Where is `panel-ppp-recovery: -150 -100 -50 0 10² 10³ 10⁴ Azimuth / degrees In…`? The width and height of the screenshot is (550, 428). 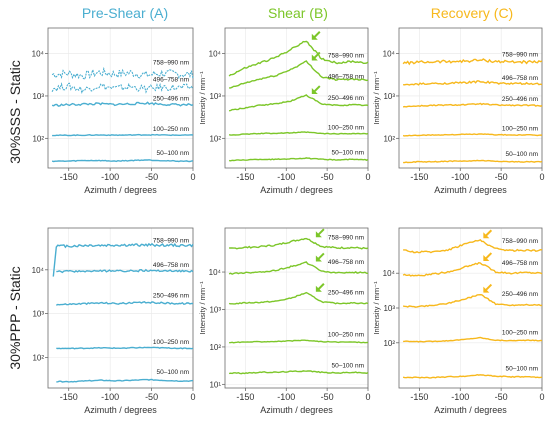 panel-ppp-recovery: -150 -100 -50 0 10² 10³ 10⁴ Azimuth / degrees In… is located at coordinates (458, 321).